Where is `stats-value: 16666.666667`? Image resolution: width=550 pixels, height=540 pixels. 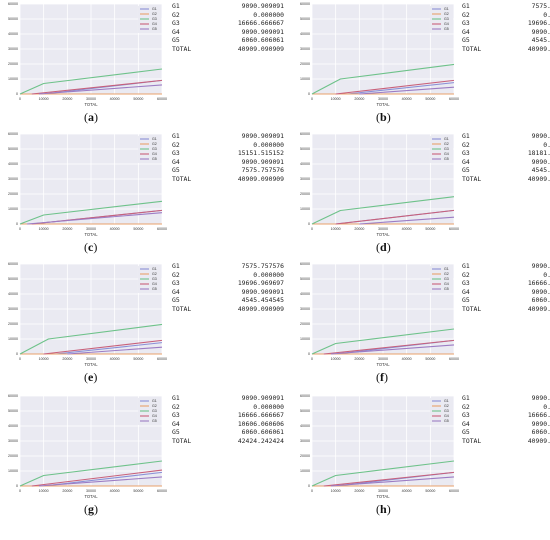 stats-value: 16666.666667 is located at coordinates (260, 415).